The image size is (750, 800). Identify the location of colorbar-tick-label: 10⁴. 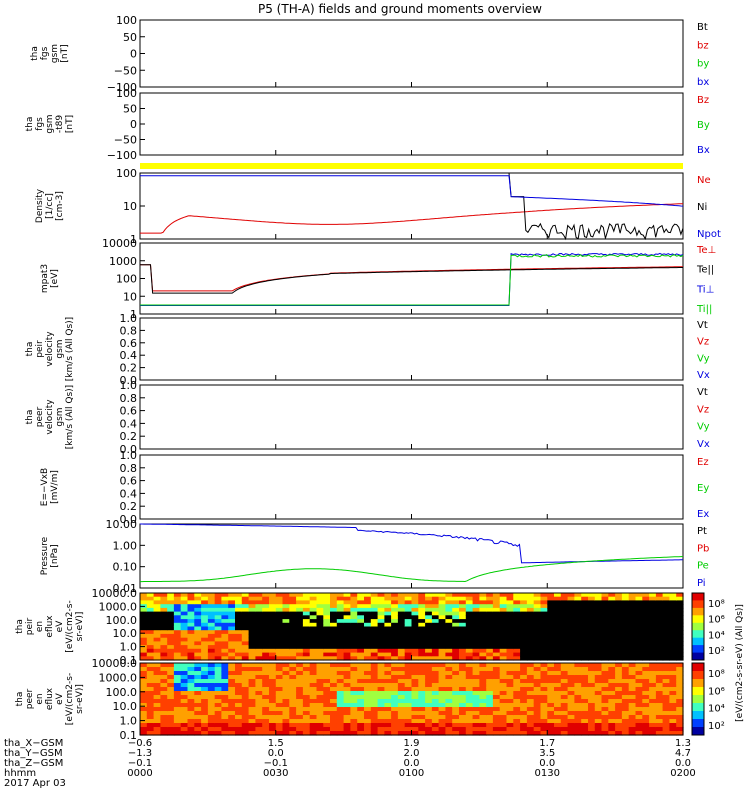
(716, 635).